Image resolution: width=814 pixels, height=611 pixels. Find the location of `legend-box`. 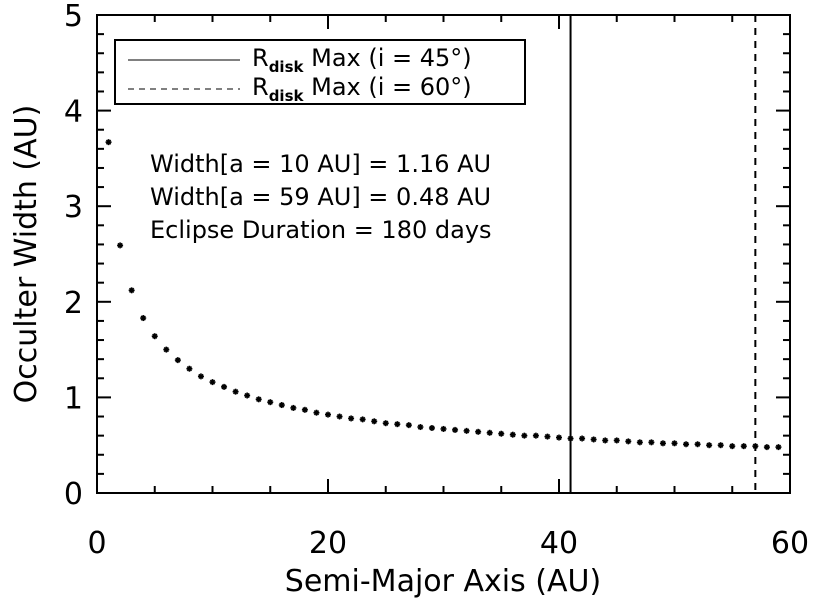

legend-box is located at coordinates (320, 72).